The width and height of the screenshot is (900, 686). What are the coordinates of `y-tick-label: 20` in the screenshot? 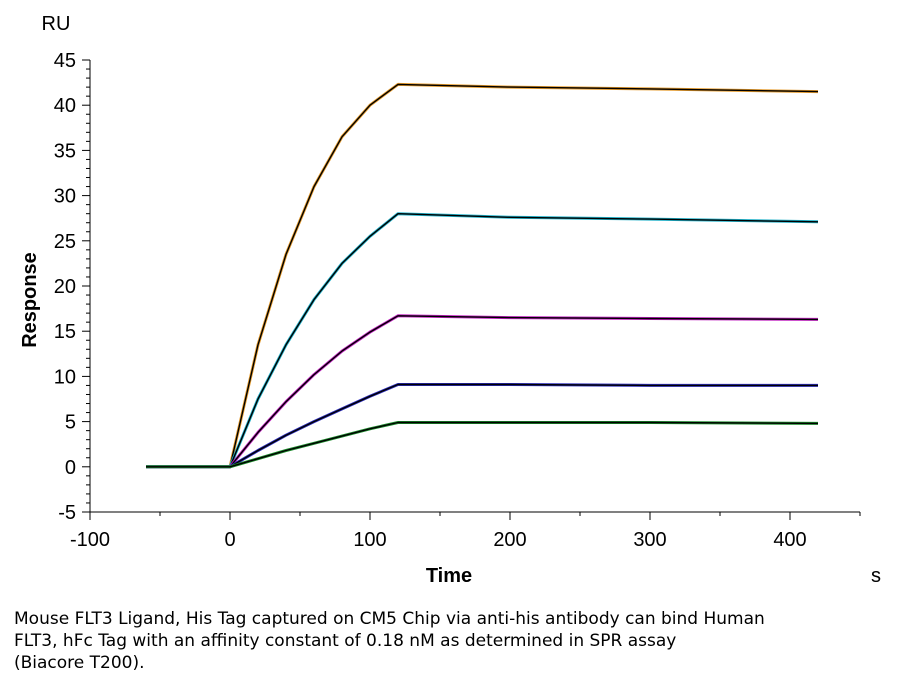 It's located at (65, 287).